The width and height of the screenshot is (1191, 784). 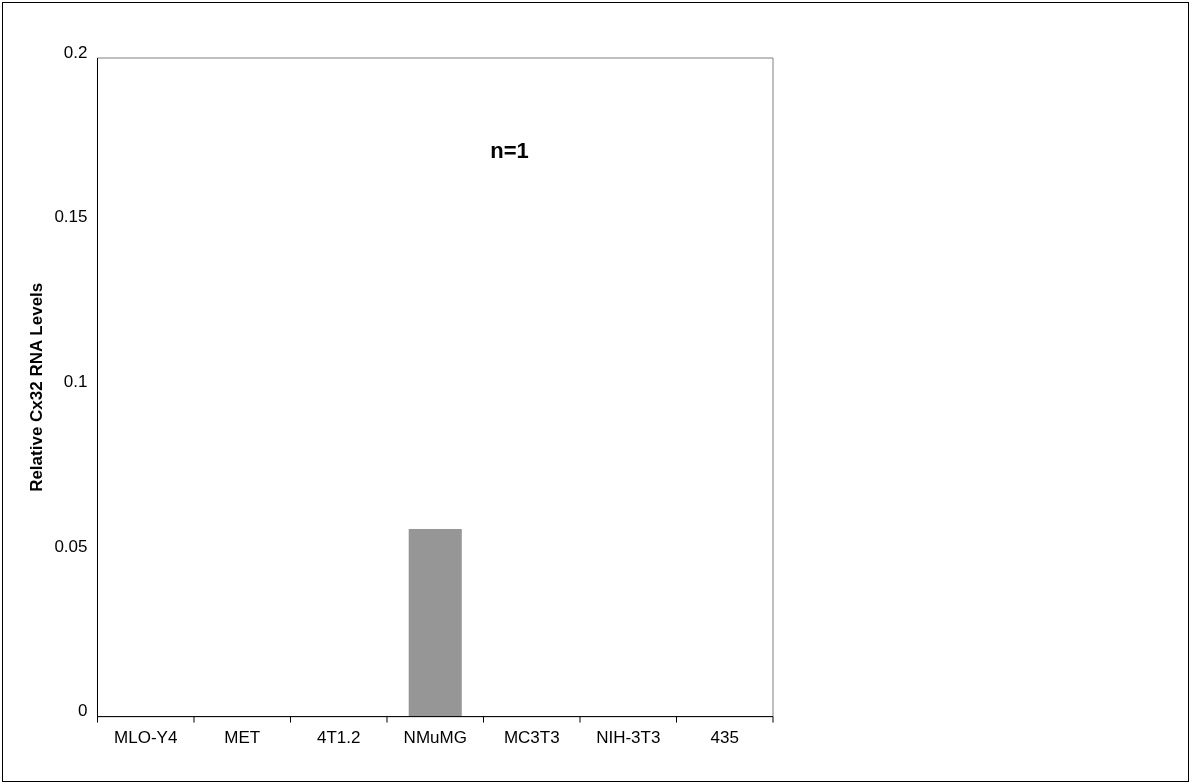 What do you see at coordinates (71, 217) in the screenshot?
I see `y-tick-label: 0.15` at bounding box center [71, 217].